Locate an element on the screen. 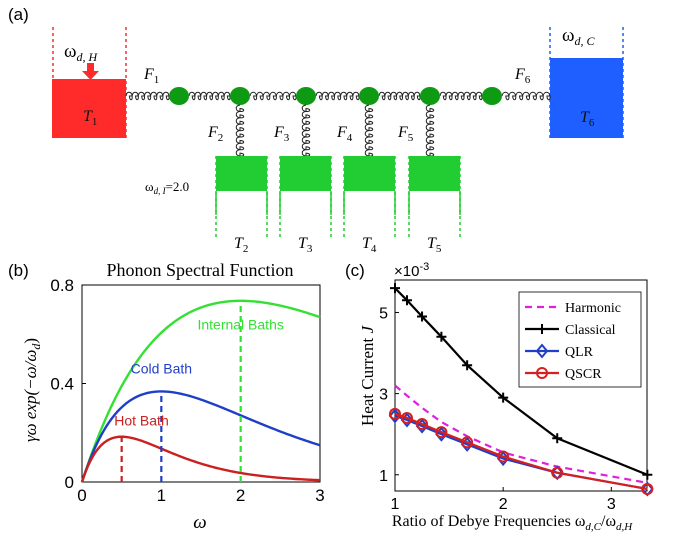 The image size is (680, 538). spring-label-f4: F4 is located at coordinates (344, 134).